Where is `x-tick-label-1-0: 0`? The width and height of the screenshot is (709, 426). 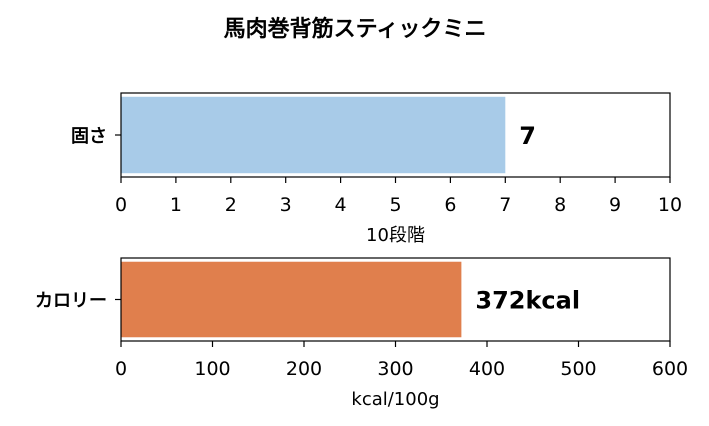
x-tick-label-1-0: 0 is located at coordinates (121, 369).